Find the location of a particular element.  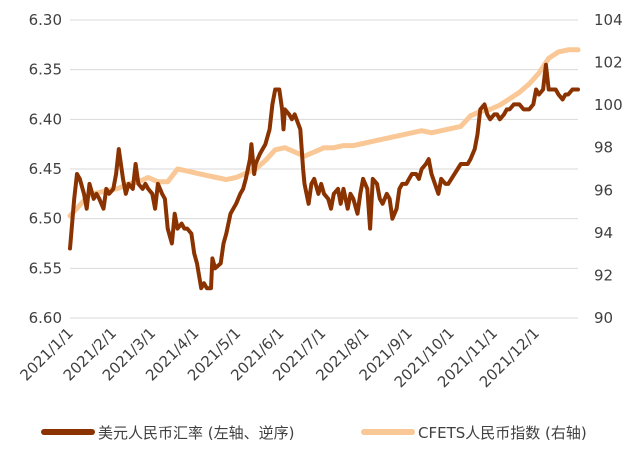

right-axis-ticks: 104 102 100 98 96 94 92 90 is located at coordinates (608, 169).